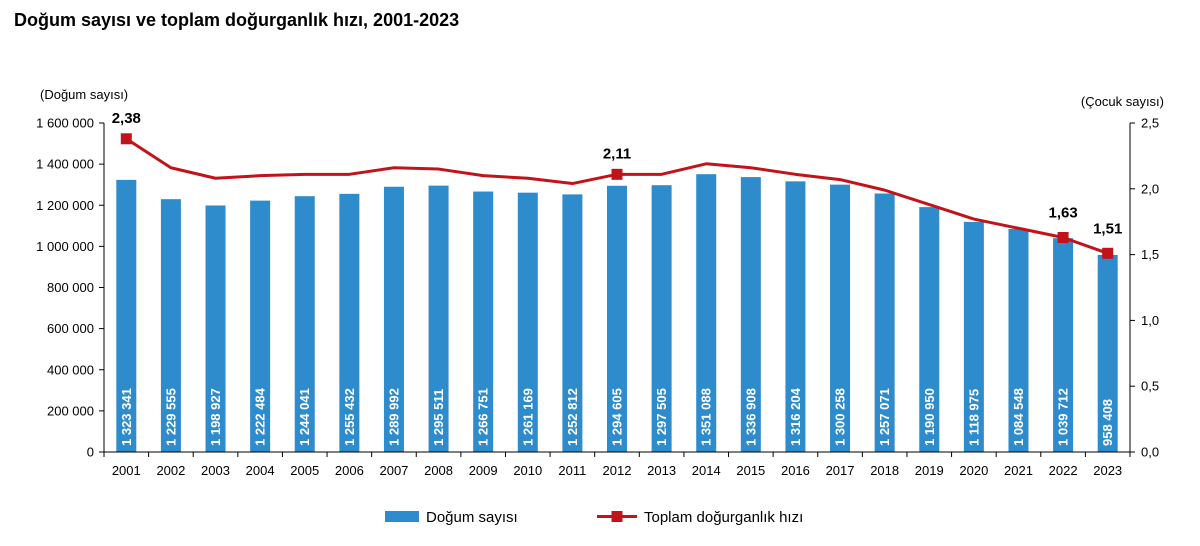 This screenshot has height=546, width=1200. I want to click on bar-2013, so click(661, 318).